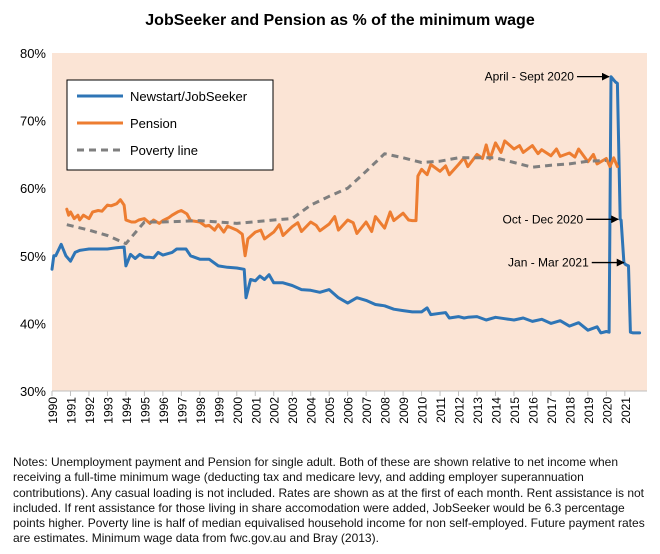 This screenshot has width=660, height=554. I want to click on x-tick-label: 1998, so click(201, 410).